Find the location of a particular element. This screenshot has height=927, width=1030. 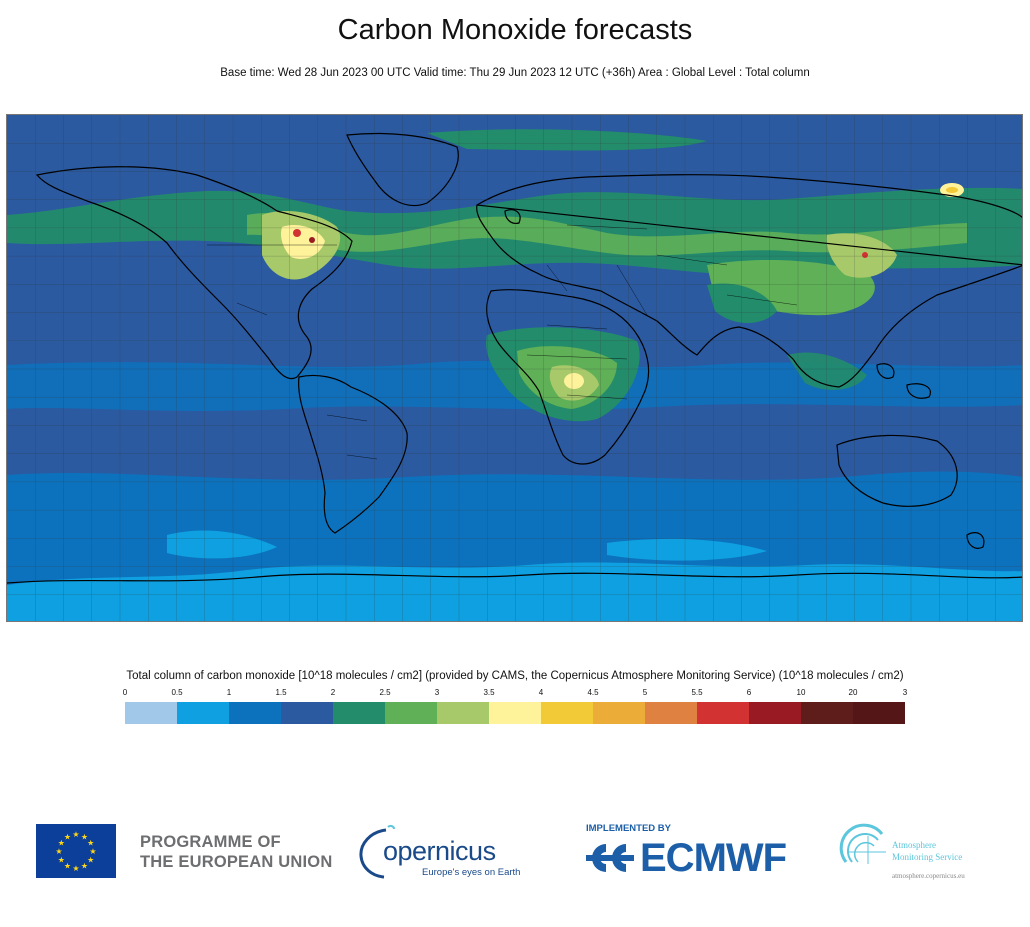

co-plume-north-inner is located at coordinates (607, 234).